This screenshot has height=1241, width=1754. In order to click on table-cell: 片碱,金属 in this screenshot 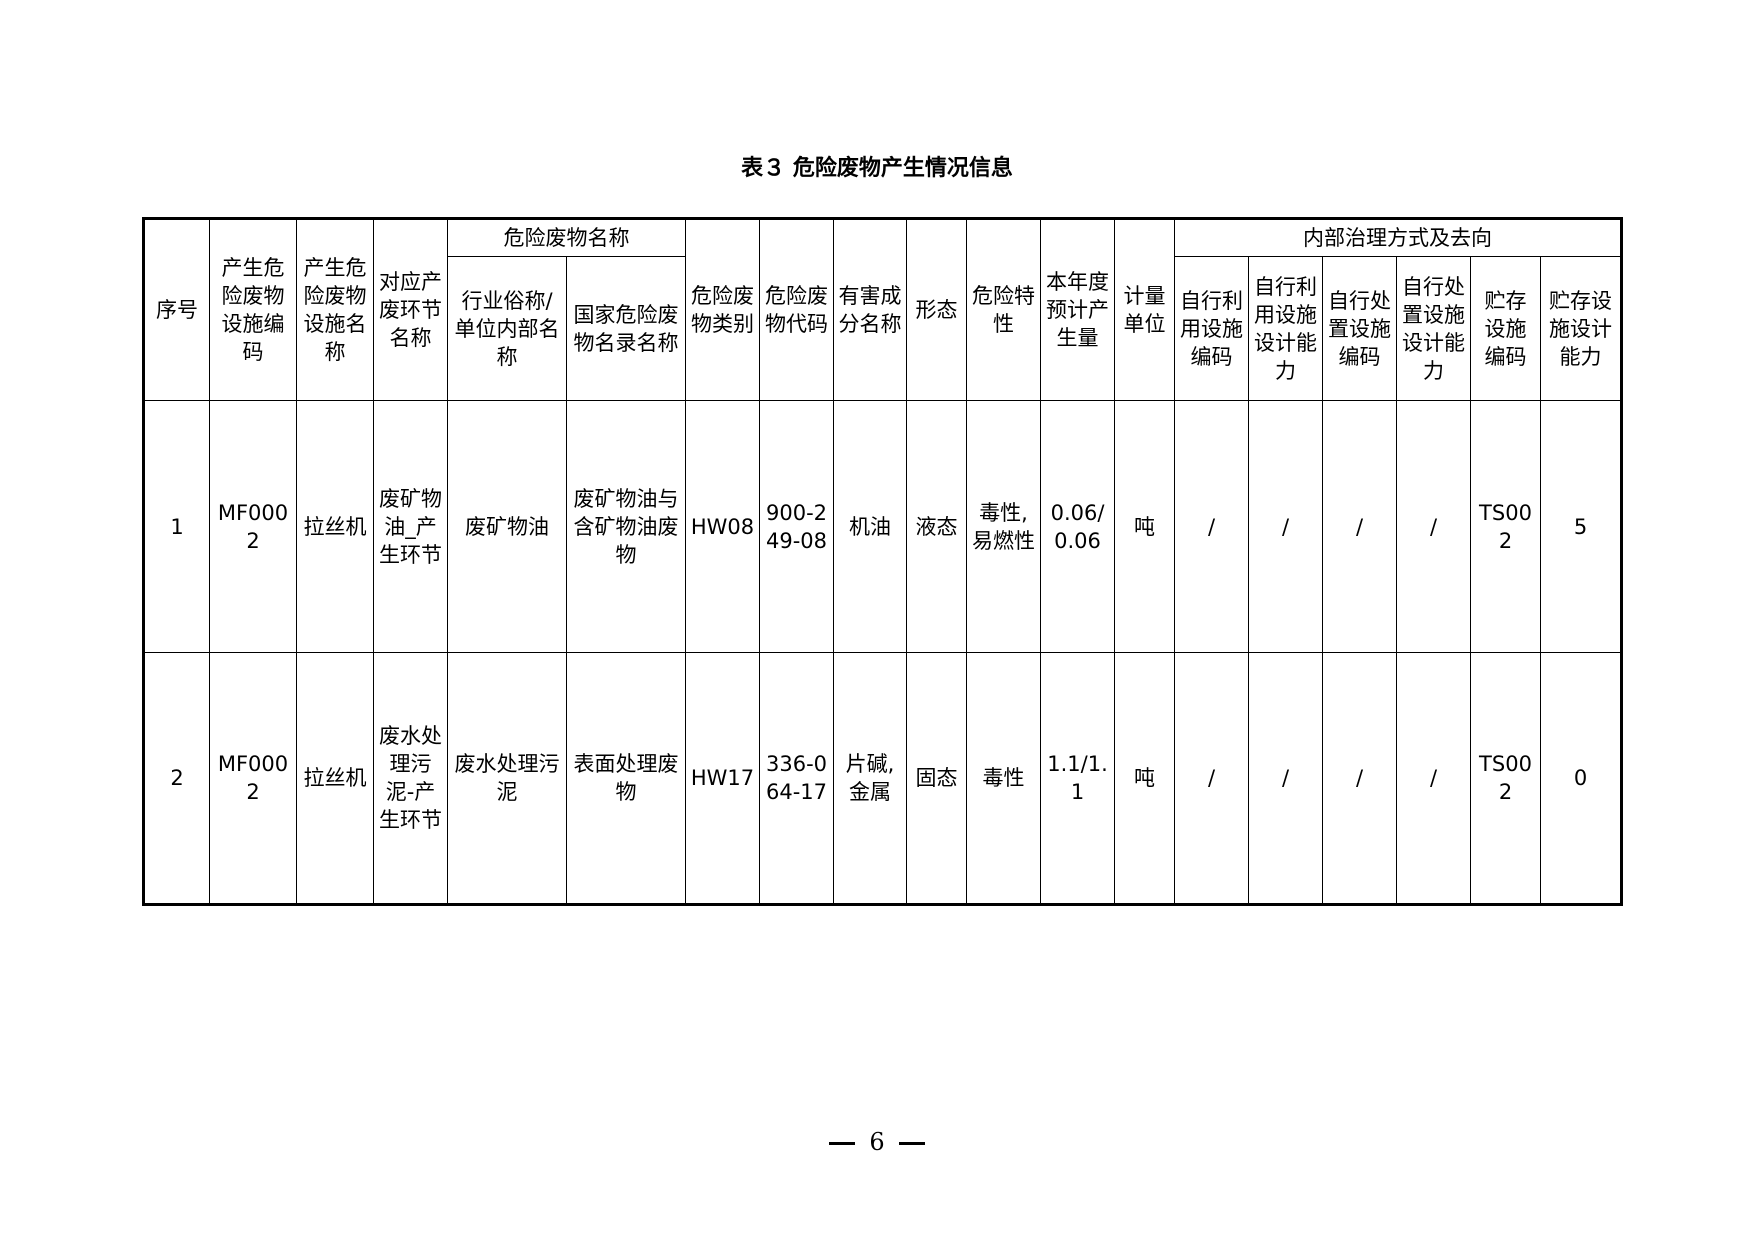, I will do `click(870, 778)`.